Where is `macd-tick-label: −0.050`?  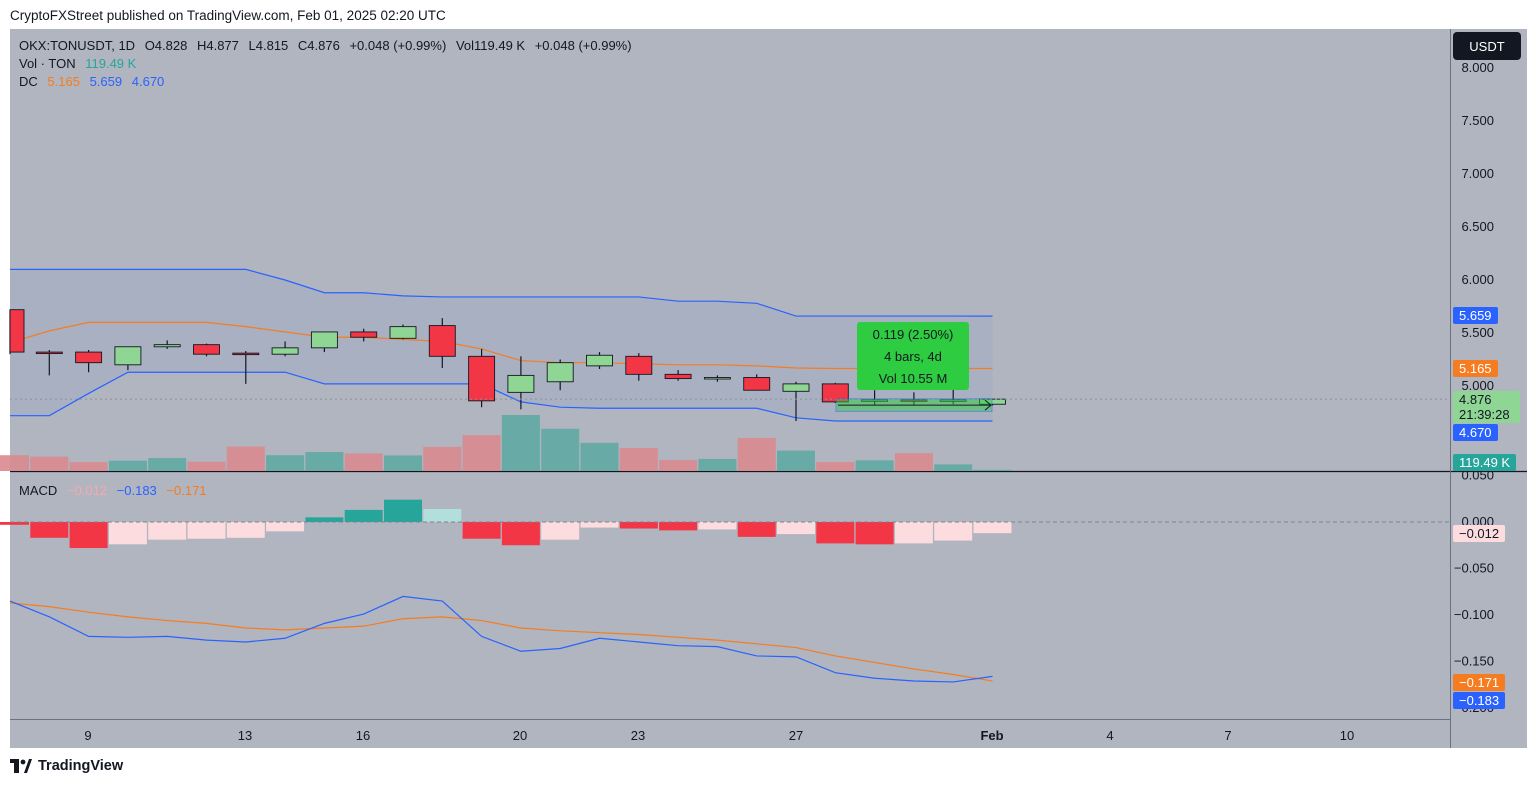
macd-tick-label: −0.050 is located at coordinates (1474, 568).